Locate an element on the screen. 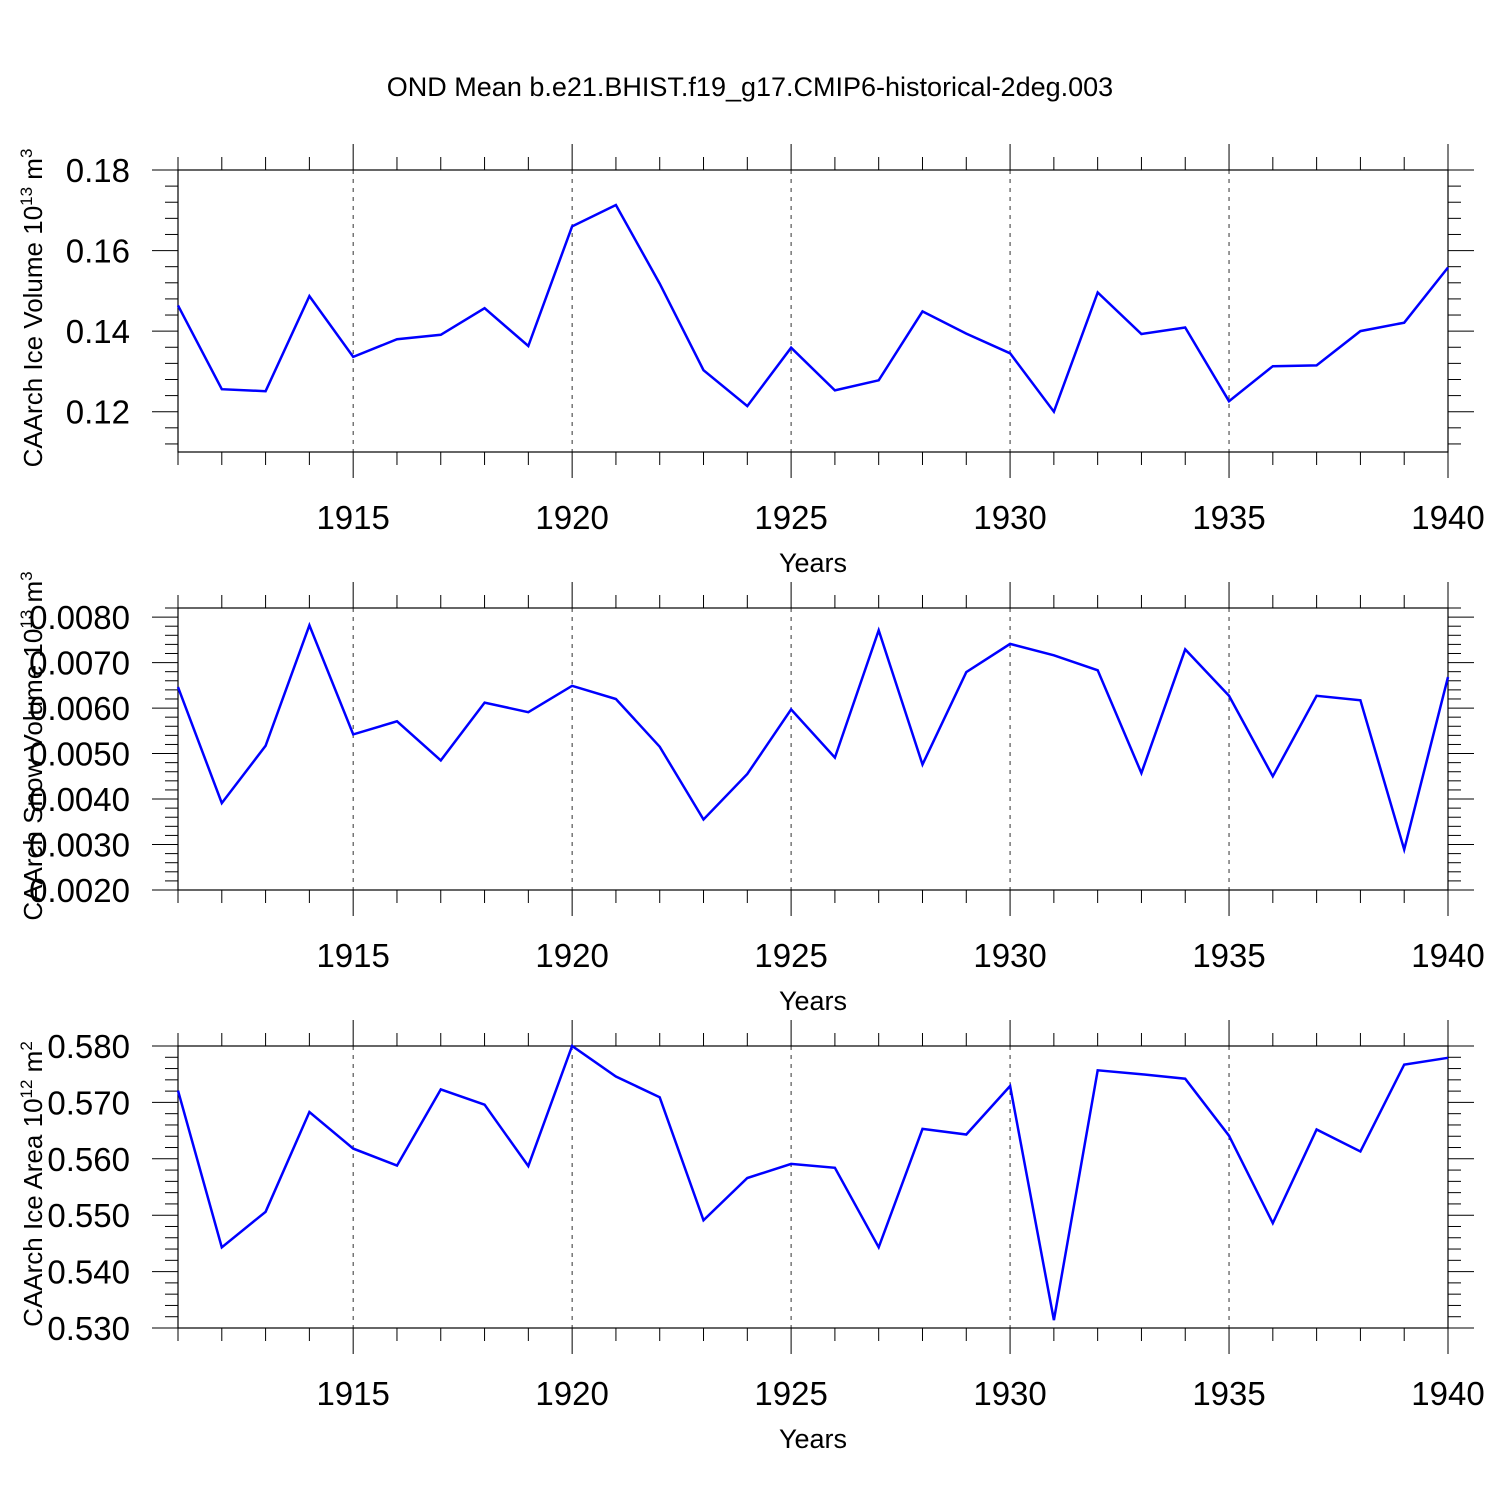  y-tick-label: 0.570 is located at coordinates (88, 1102).